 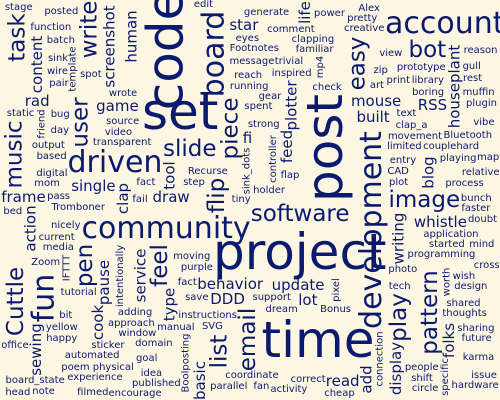 I want to click on word-playing: playing, so click(x=458, y=158).